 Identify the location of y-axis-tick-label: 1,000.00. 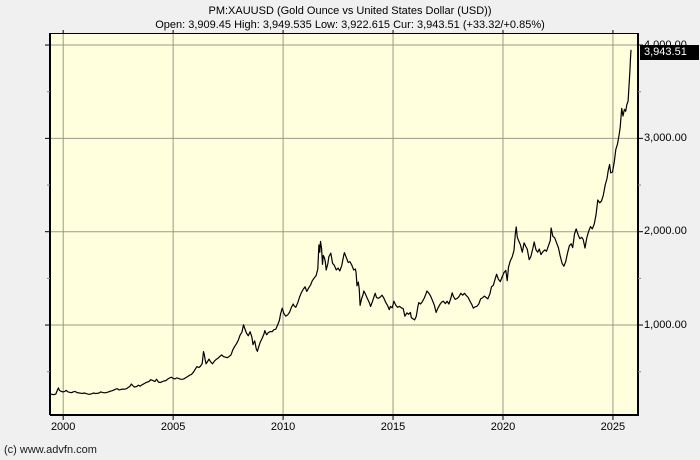
(665, 324).